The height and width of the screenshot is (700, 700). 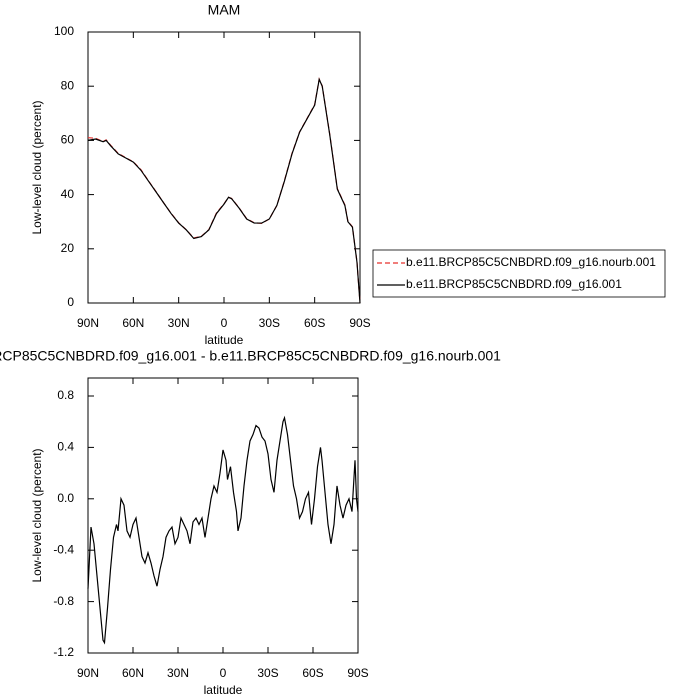 What do you see at coordinates (224, 10) in the screenshot?
I see `chart-title: MAM` at bounding box center [224, 10].